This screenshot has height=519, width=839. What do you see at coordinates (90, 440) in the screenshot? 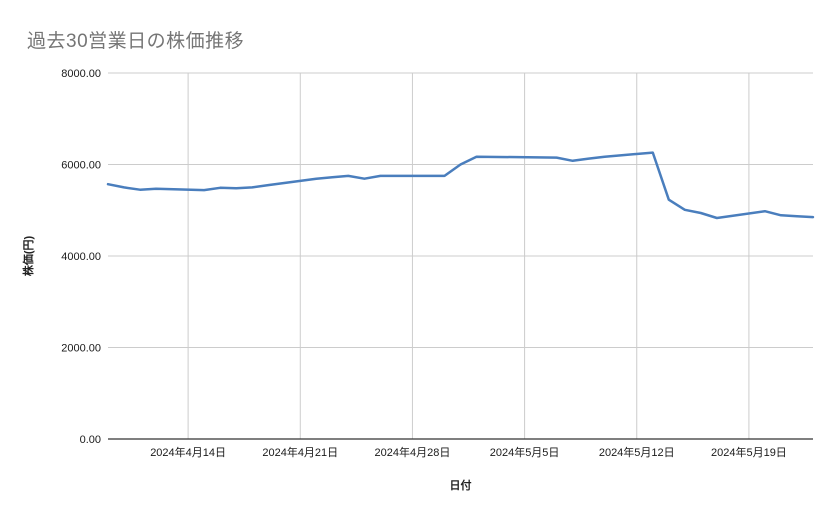
I see `y-tick-label: 0.00` at bounding box center [90, 440].